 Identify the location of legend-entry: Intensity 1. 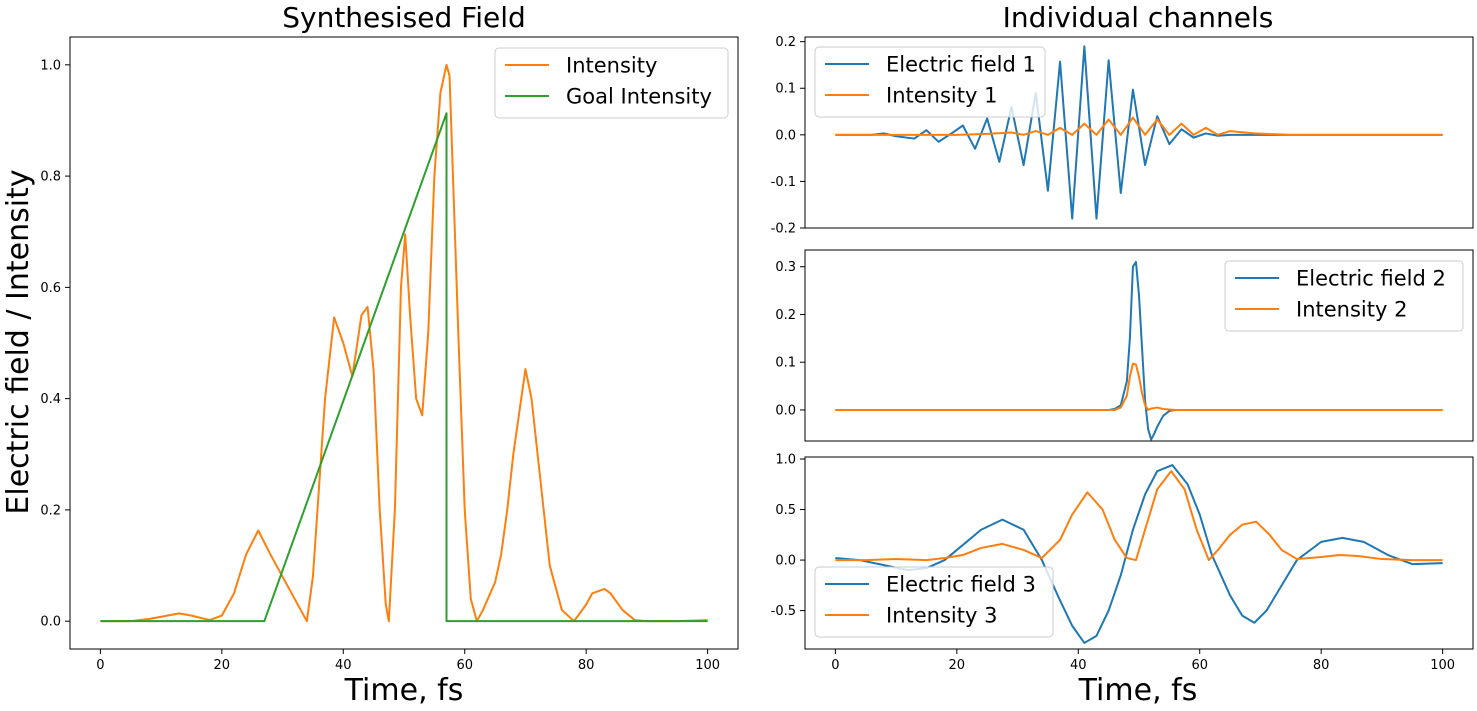
(941, 96).